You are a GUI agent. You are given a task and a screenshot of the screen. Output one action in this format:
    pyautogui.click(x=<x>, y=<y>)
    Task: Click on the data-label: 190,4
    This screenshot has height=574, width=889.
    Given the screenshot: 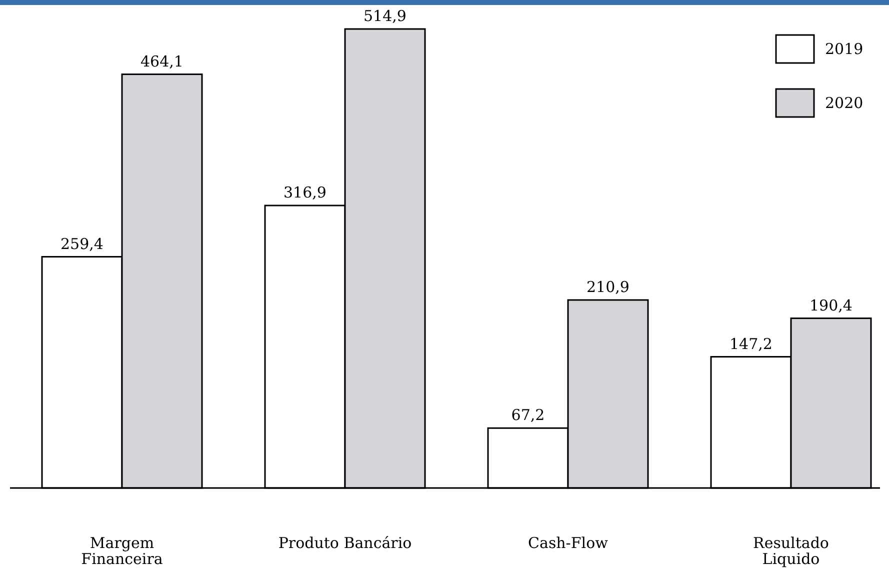 What is the action you would take?
    pyautogui.click(x=831, y=305)
    